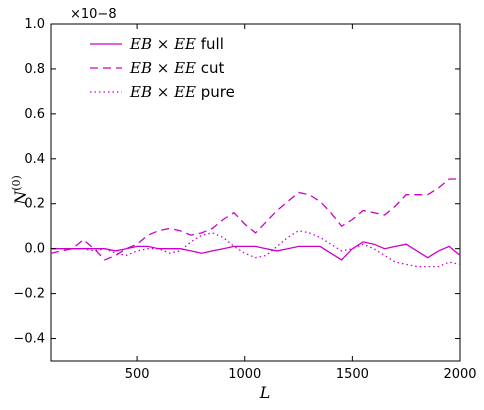 This screenshot has height=410, width=484. What do you see at coordinates (459, 374) in the screenshot?
I see `x-tick-label: 2000` at bounding box center [459, 374].